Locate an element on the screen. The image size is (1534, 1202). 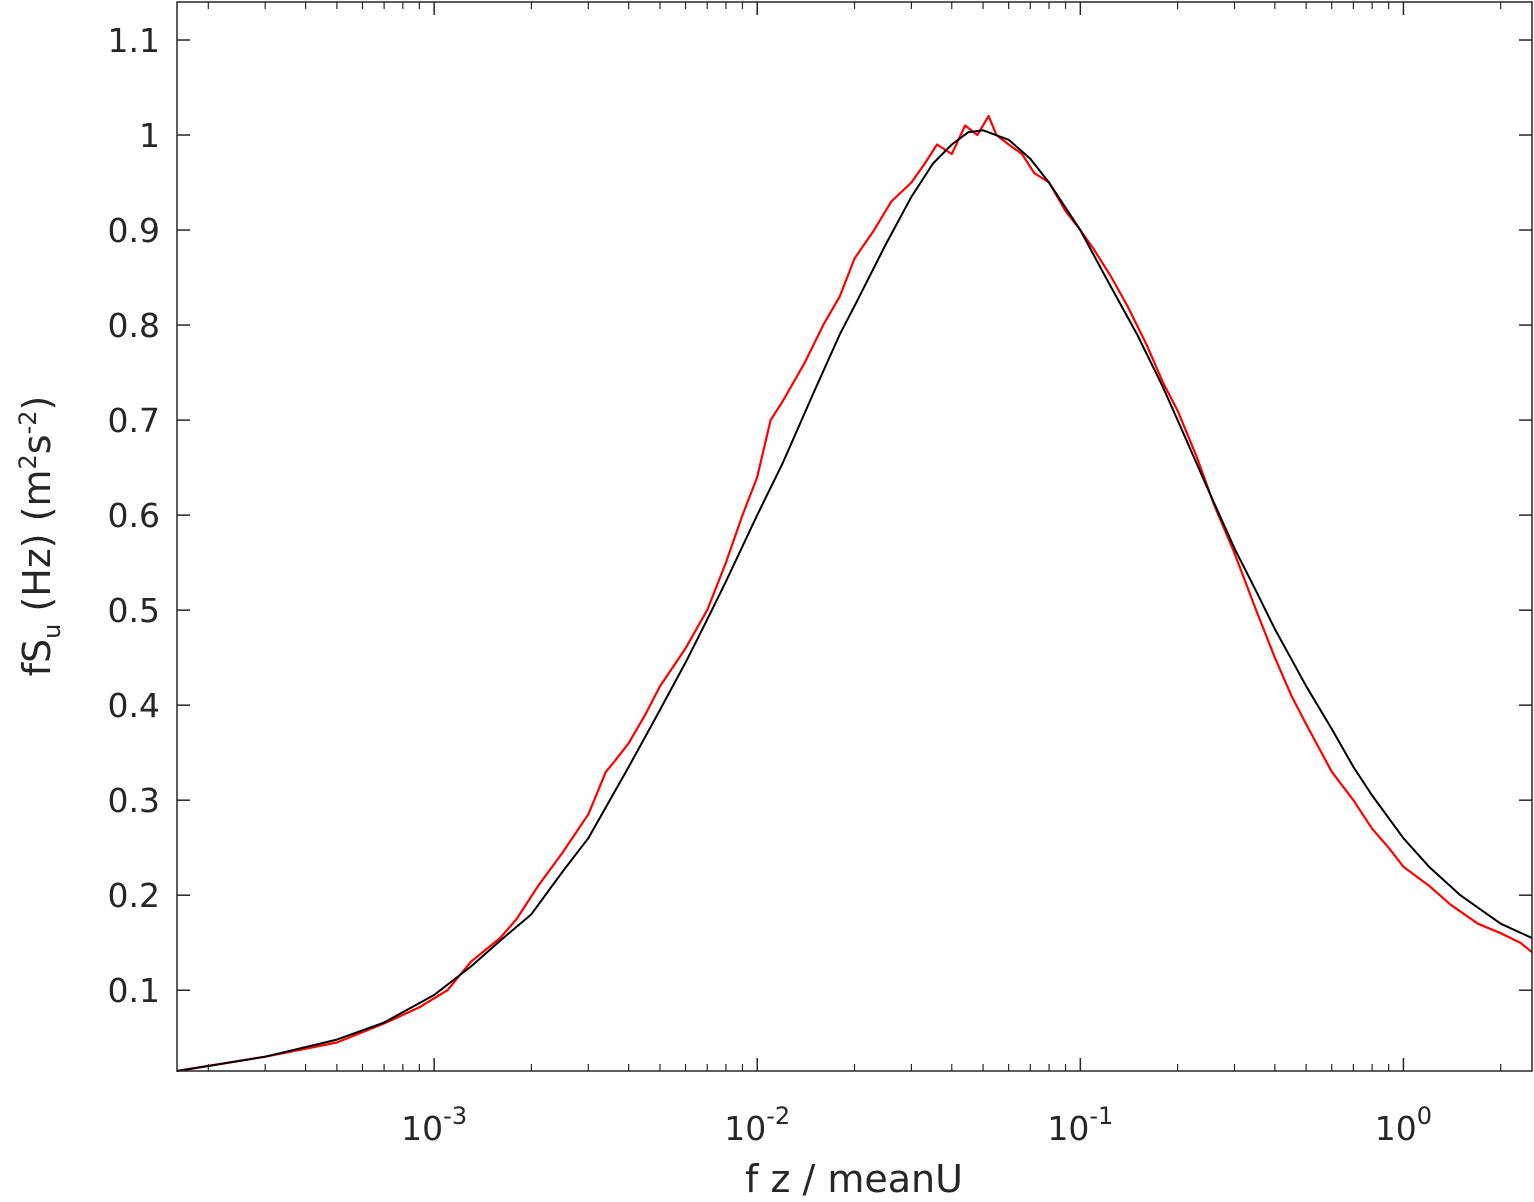
y-tick-label: 0.5 is located at coordinates (134, 610).